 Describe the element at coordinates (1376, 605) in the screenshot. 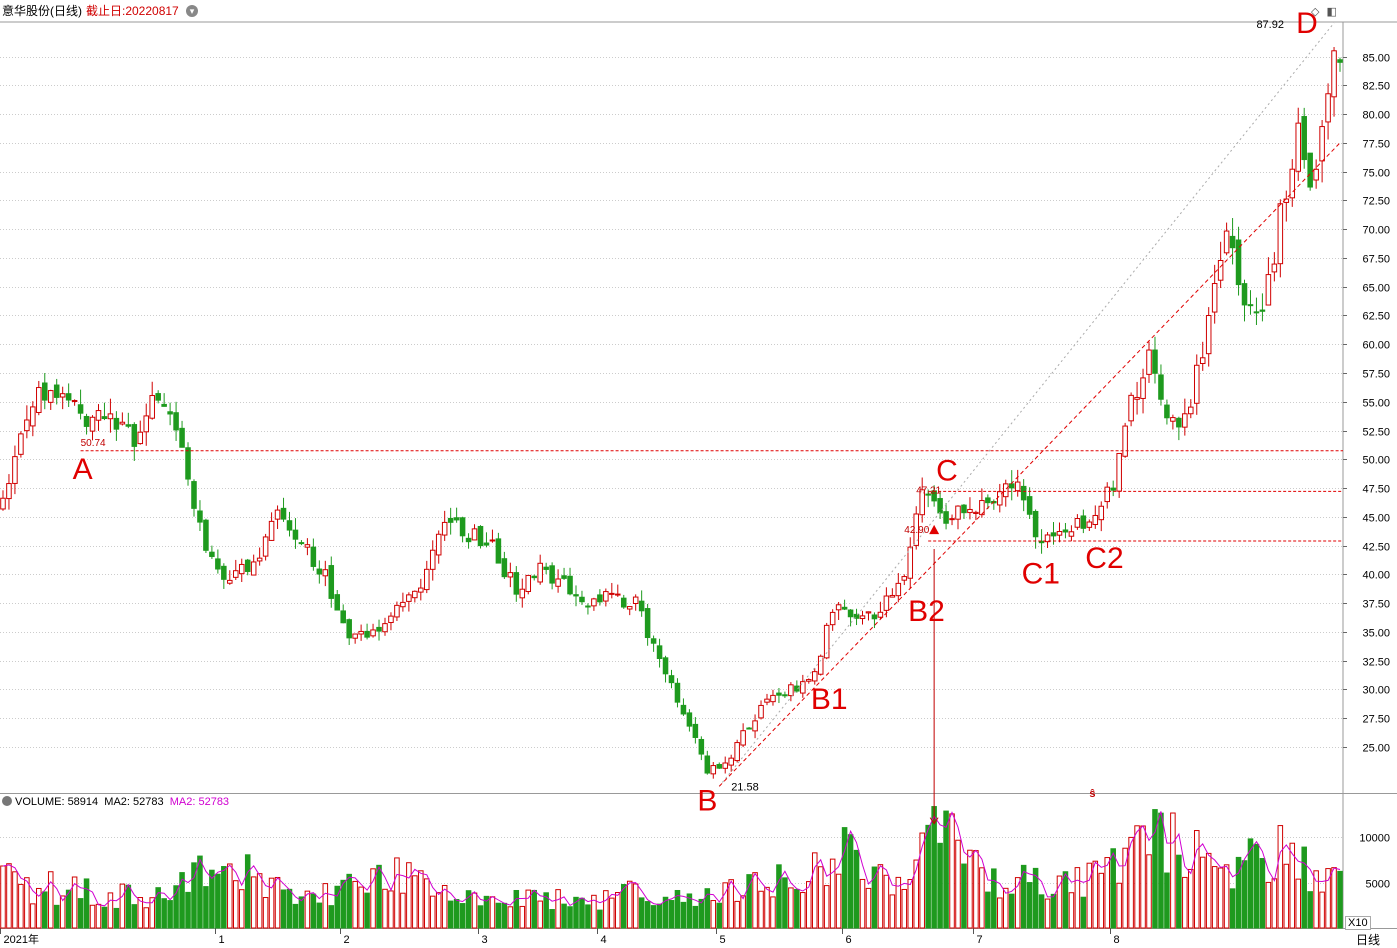

I see `price-tick-label: 37.50` at that location.